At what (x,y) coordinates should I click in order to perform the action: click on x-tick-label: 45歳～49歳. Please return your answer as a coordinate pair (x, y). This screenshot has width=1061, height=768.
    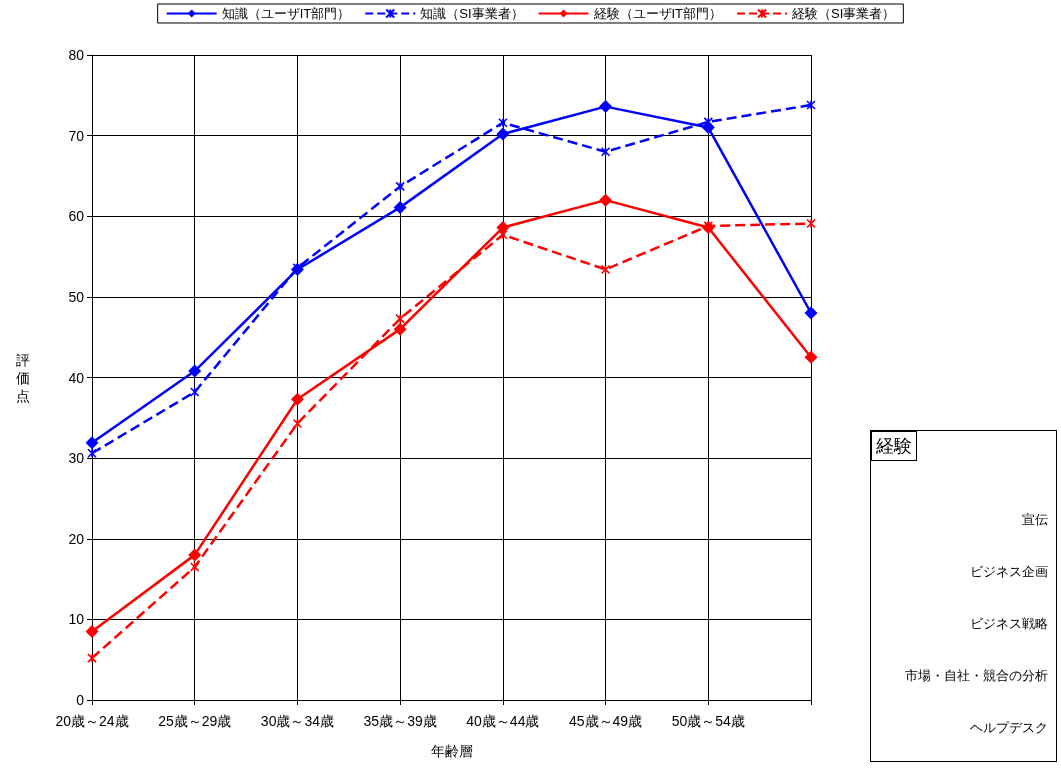
    Looking at the image, I should click on (605, 721).